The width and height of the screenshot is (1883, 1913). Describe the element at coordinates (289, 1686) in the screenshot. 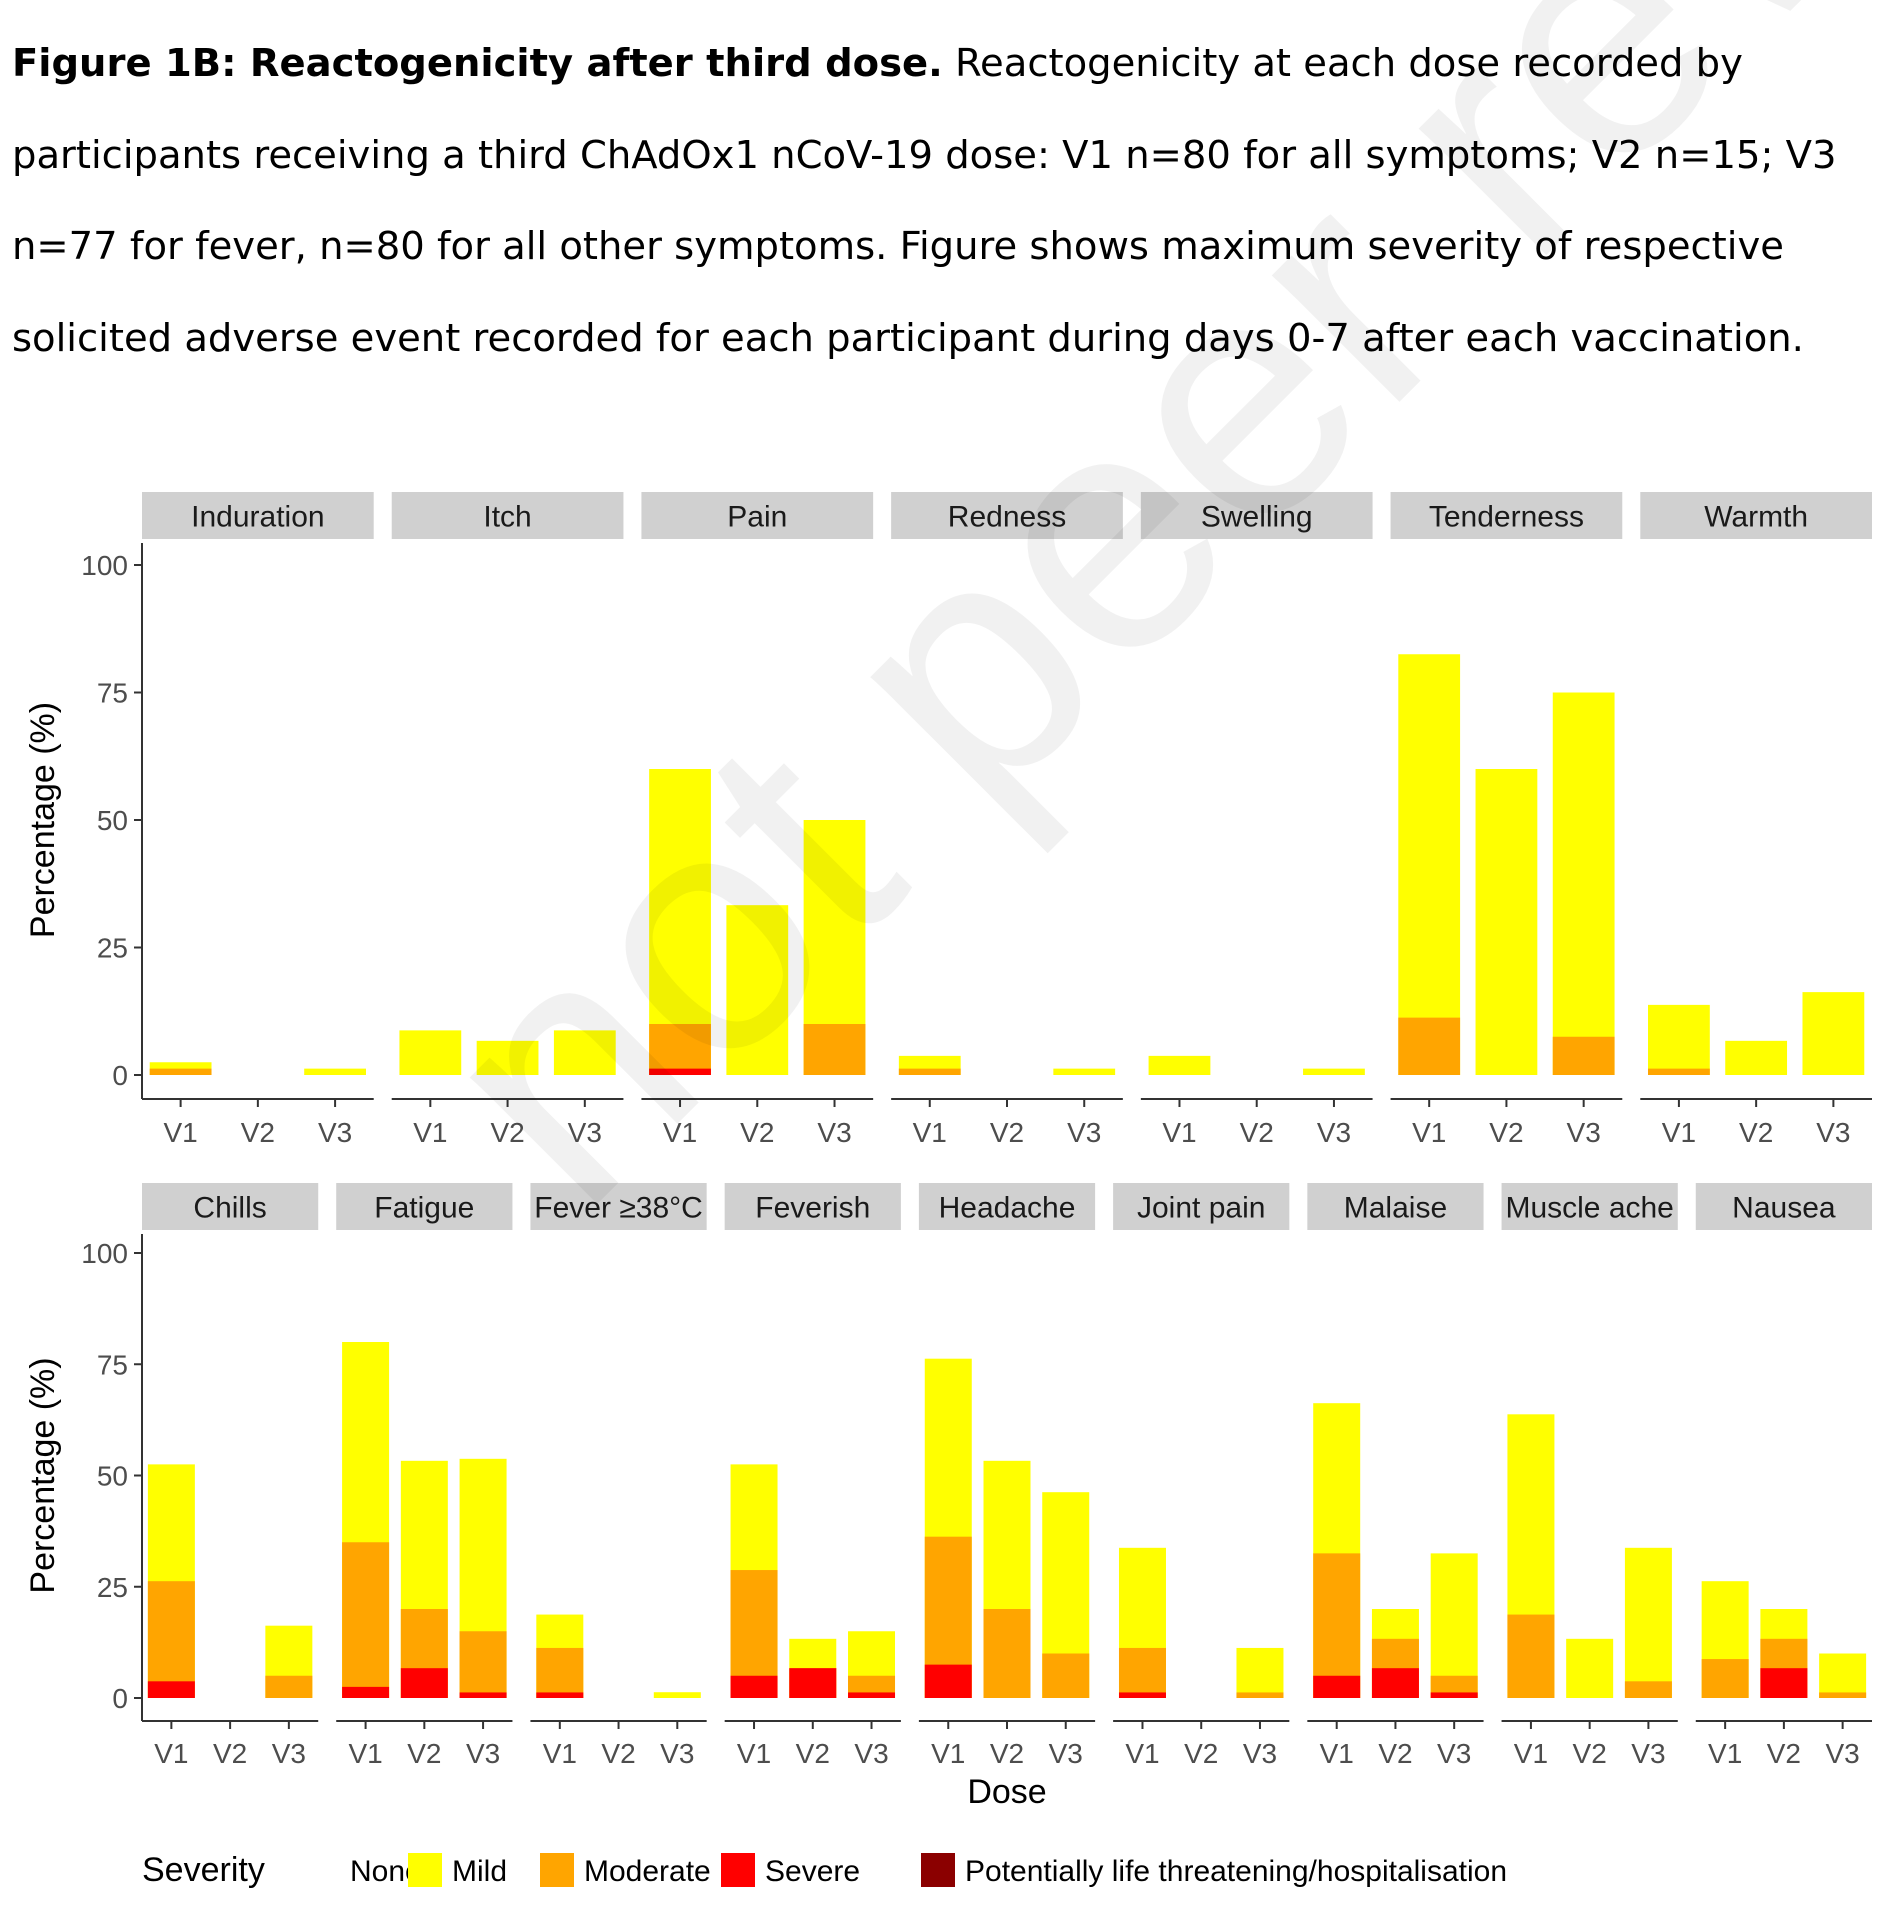

I see `bar-chills-v3-moderate` at that location.